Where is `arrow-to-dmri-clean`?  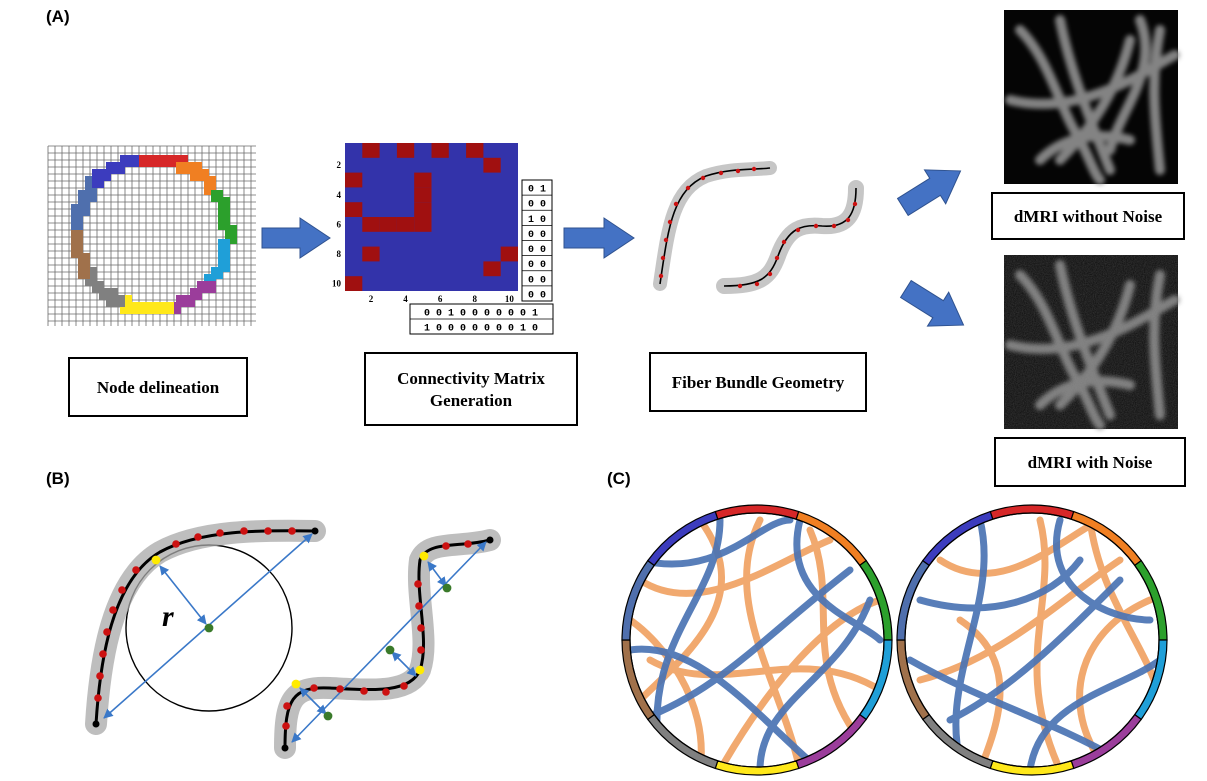
arrow-to-dmri-clean is located at coordinates (929, 193).